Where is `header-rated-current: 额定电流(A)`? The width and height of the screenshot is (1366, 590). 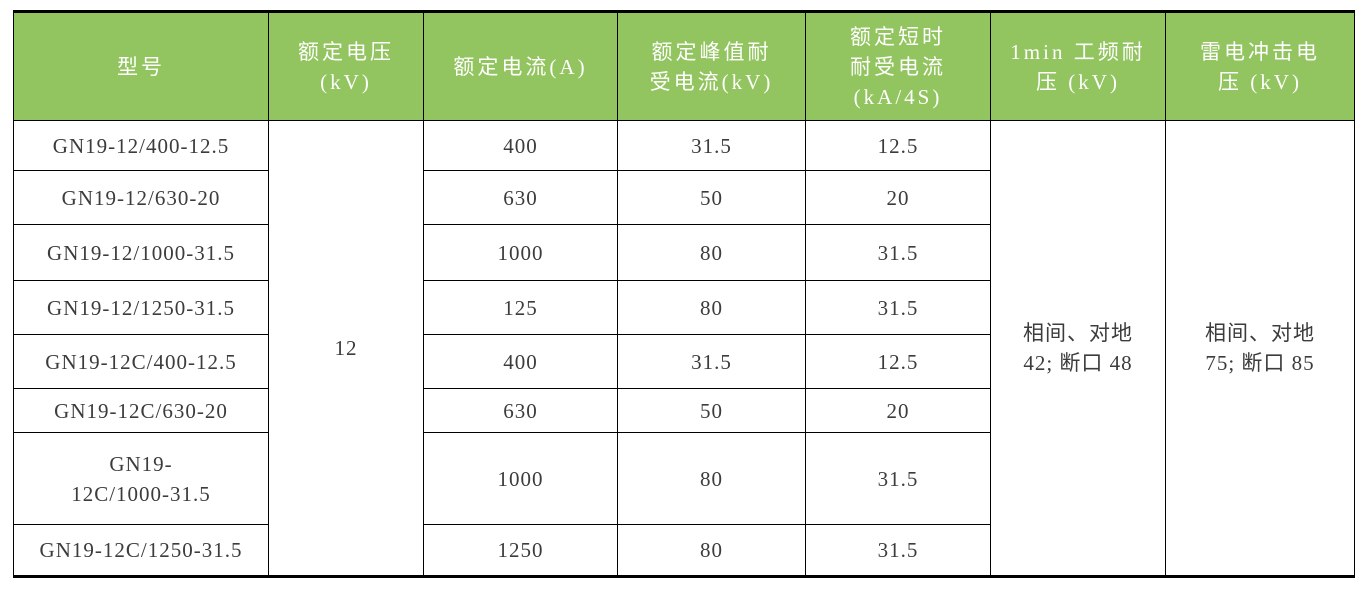 header-rated-current: 额定电流(A) is located at coordinates (520, 66).